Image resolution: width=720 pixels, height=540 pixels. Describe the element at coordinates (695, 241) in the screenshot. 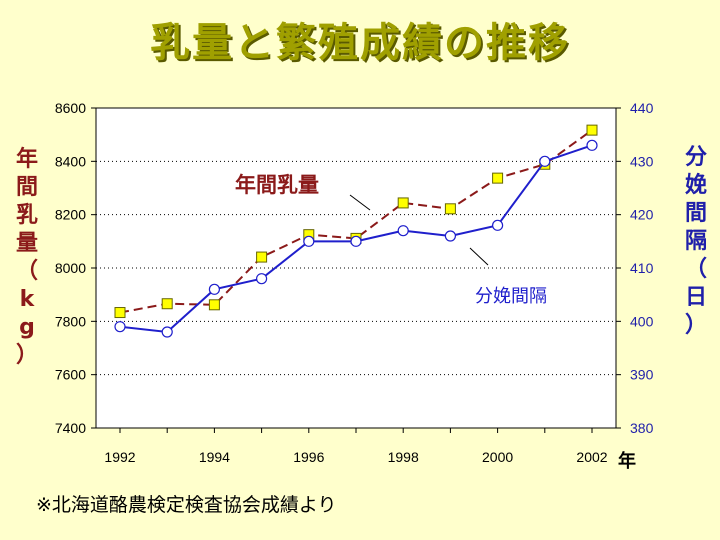

I see `y-axis-right-label: 分 娩 間 隔 （ 日 ）` at that location.